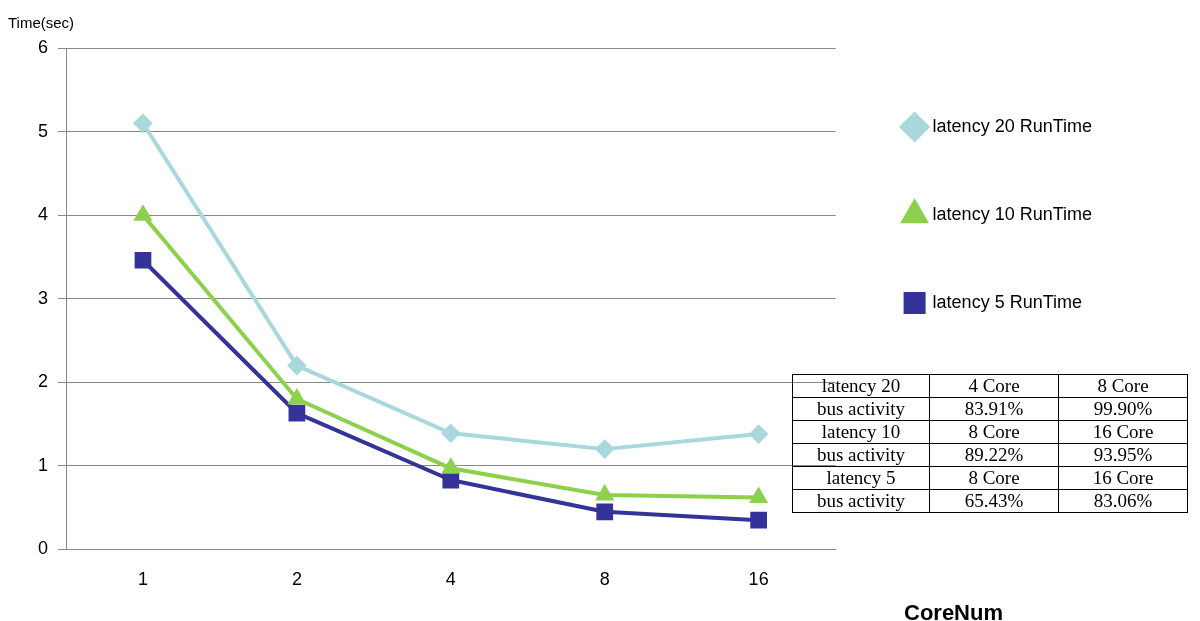 The width and height of the screenshot is (1200, 621). Describe the element at coordinates (861, 478) in the screenshot. I see `annotation: latency 5` at that location.